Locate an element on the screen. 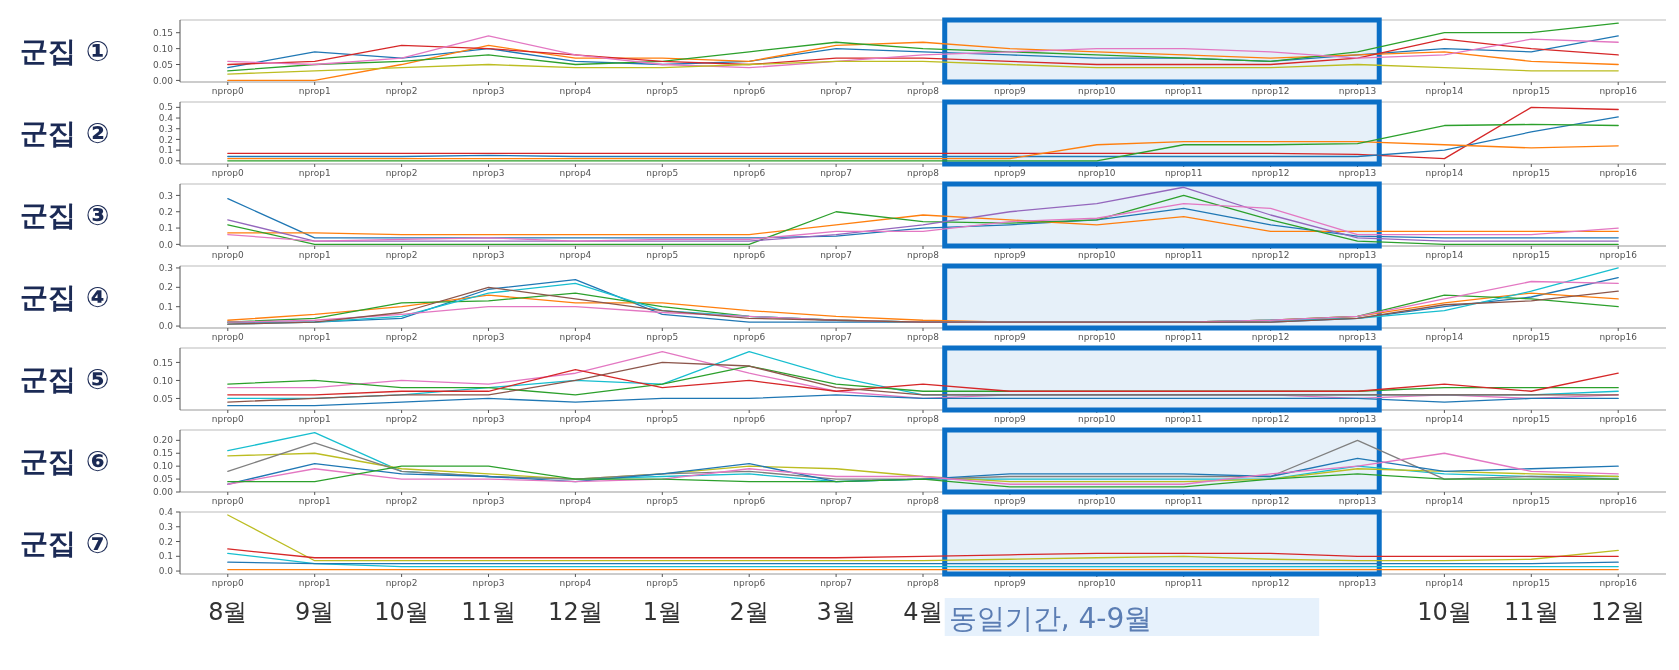  text: 1월 is located at coordinates (662, 612).